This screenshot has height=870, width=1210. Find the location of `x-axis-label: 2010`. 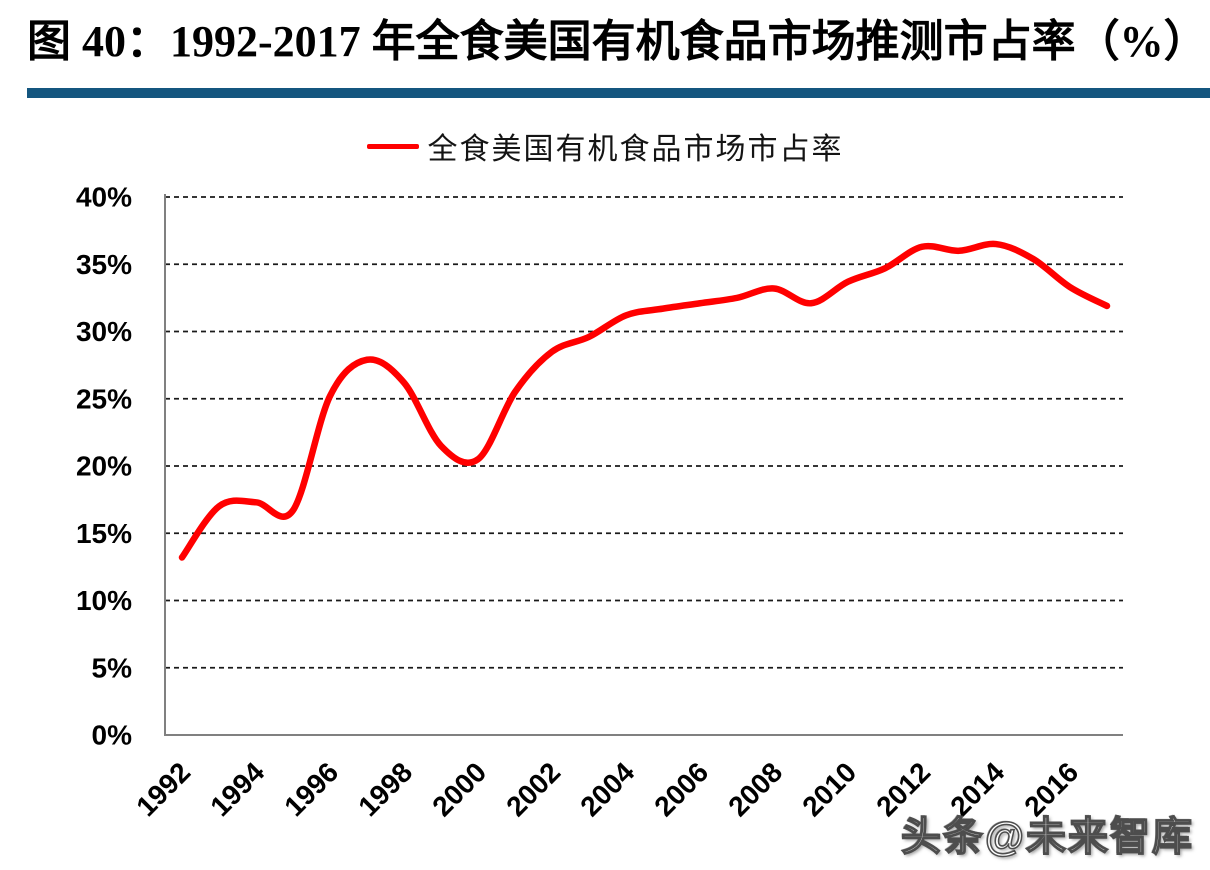

x-axis-label: 2010 is located at coordinates (829, 789).